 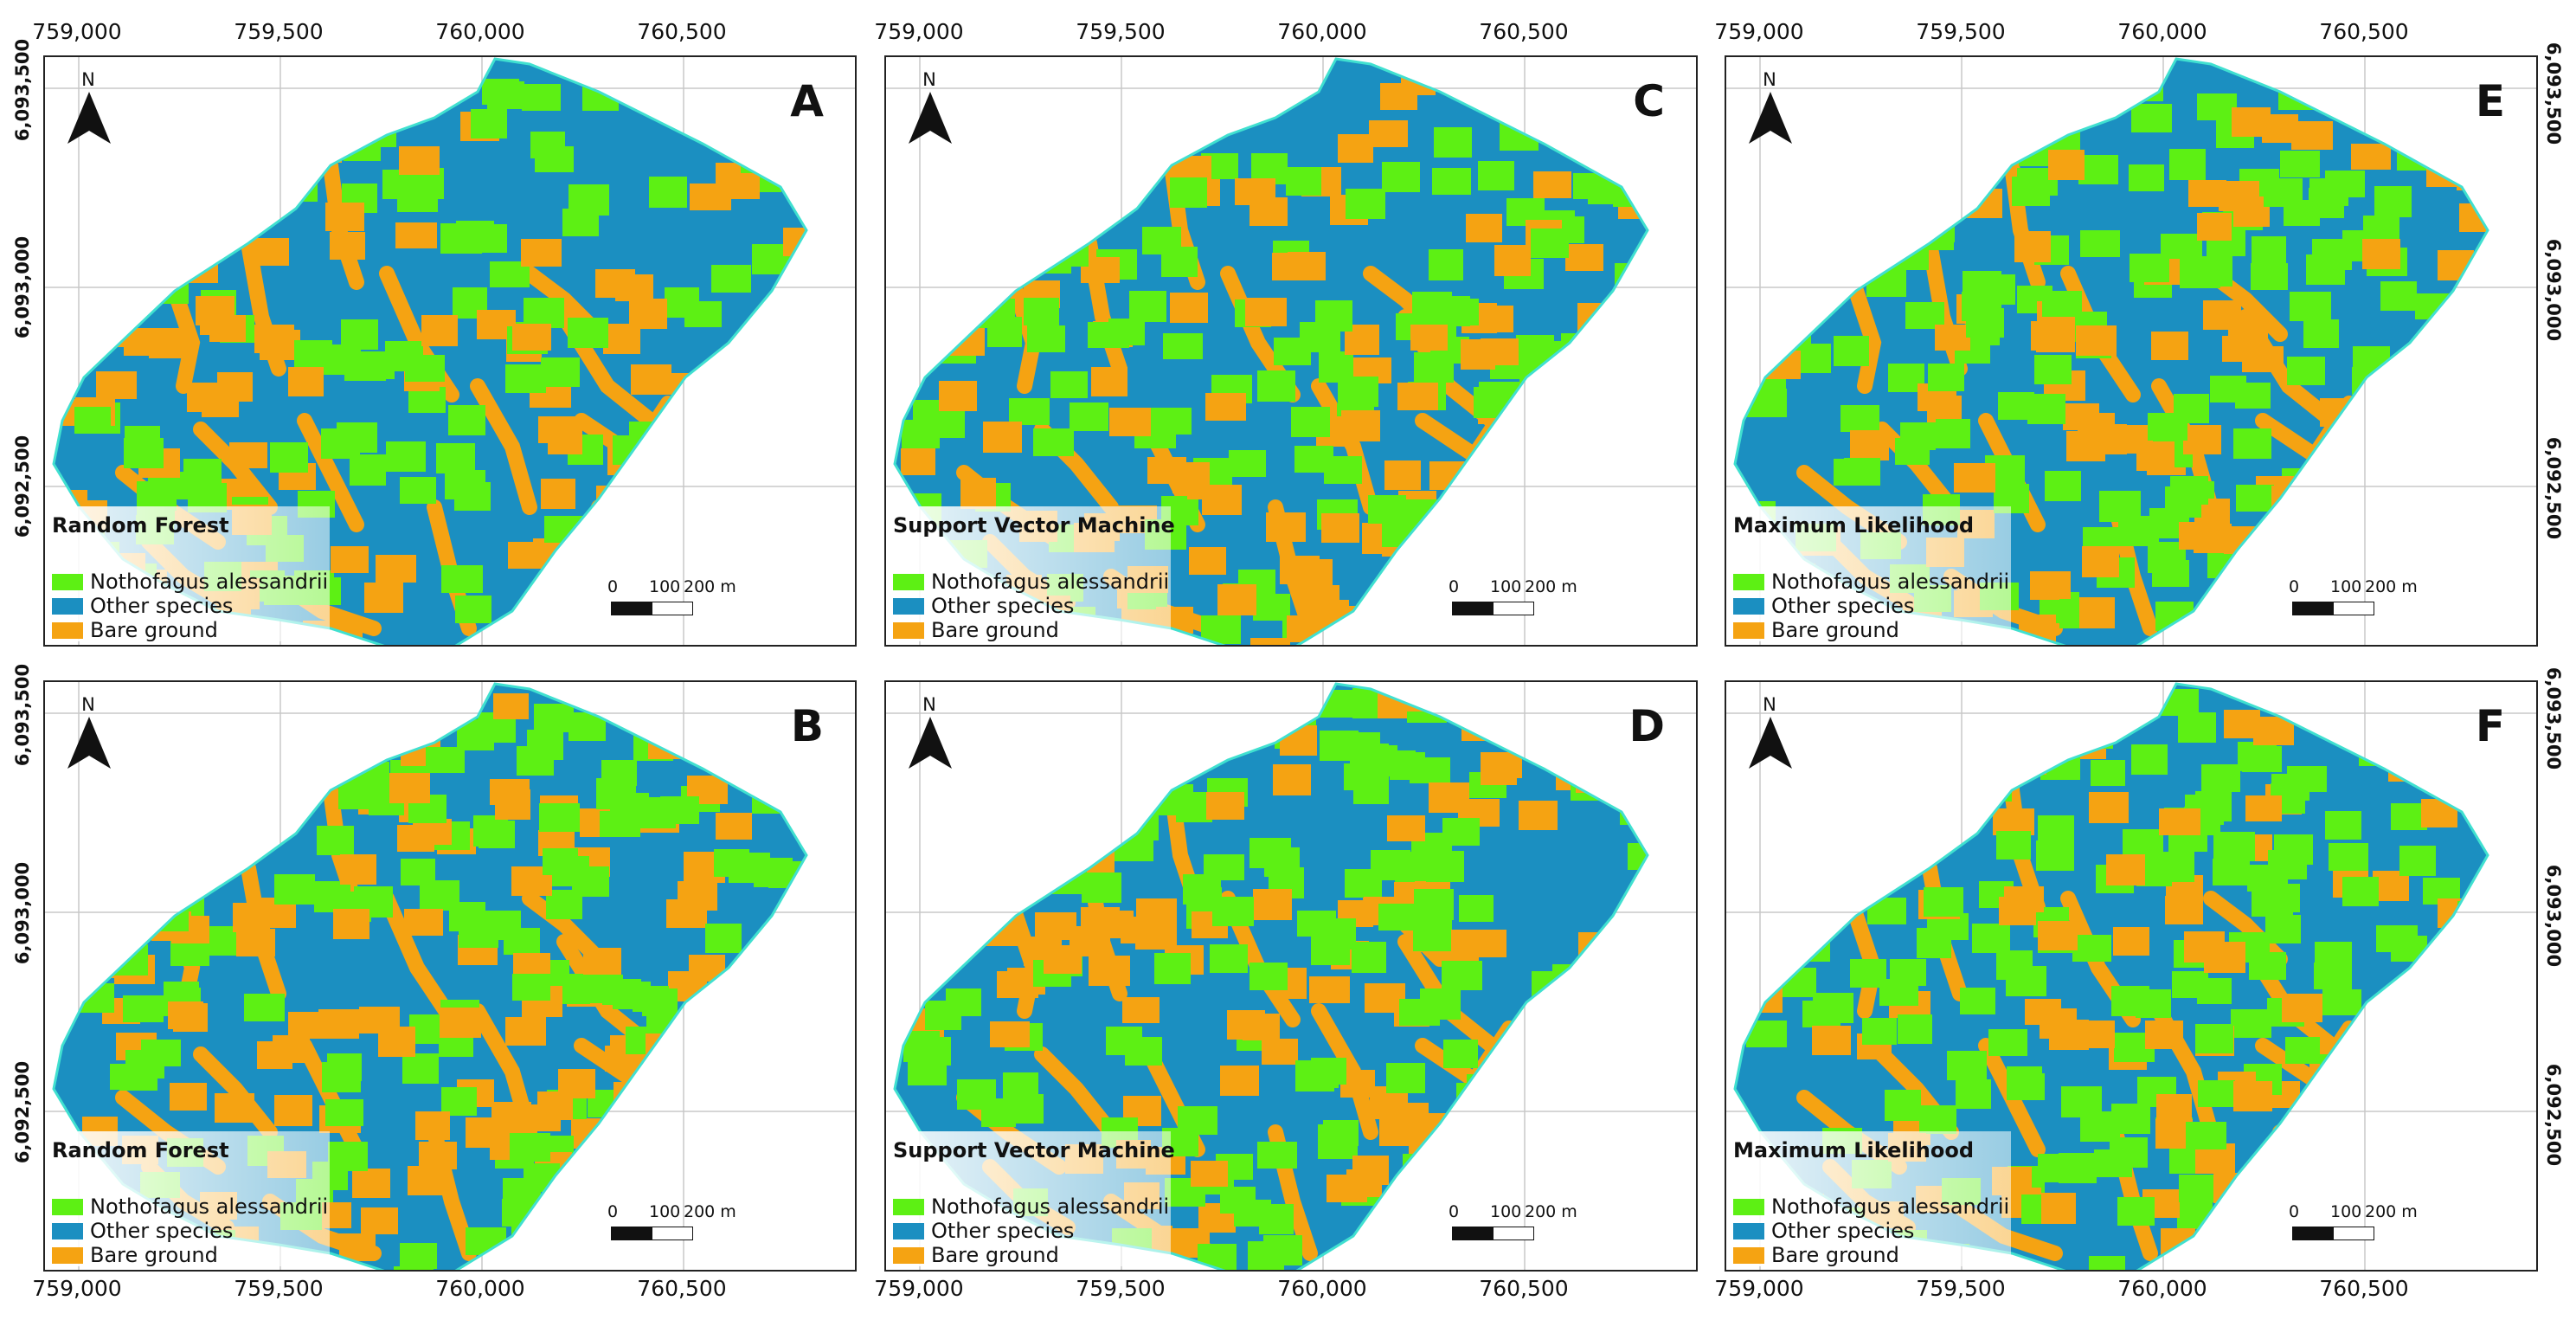 What do you see at coordinates (135, 1254) in the screenshot?
I see `legend-item: Bare ground` at bounding box center [135, 1254].